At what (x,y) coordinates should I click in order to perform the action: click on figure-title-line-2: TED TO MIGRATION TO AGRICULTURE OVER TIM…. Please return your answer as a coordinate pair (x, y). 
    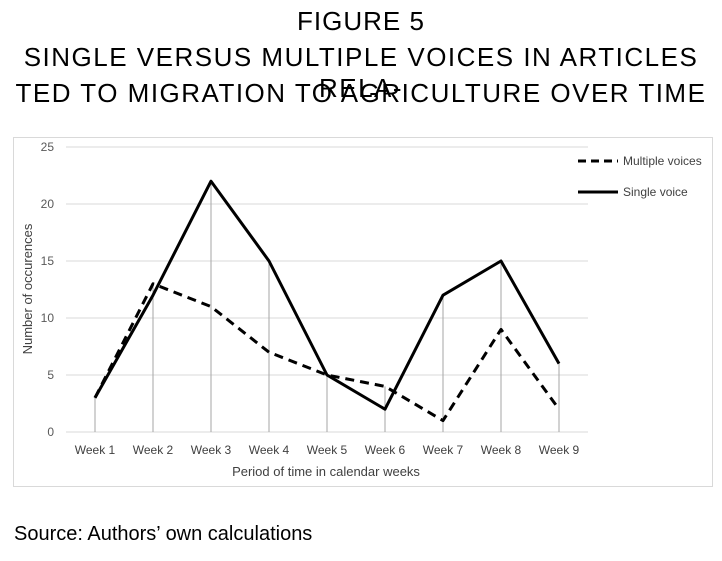
    Looking at the image, I should click on (361, 93).